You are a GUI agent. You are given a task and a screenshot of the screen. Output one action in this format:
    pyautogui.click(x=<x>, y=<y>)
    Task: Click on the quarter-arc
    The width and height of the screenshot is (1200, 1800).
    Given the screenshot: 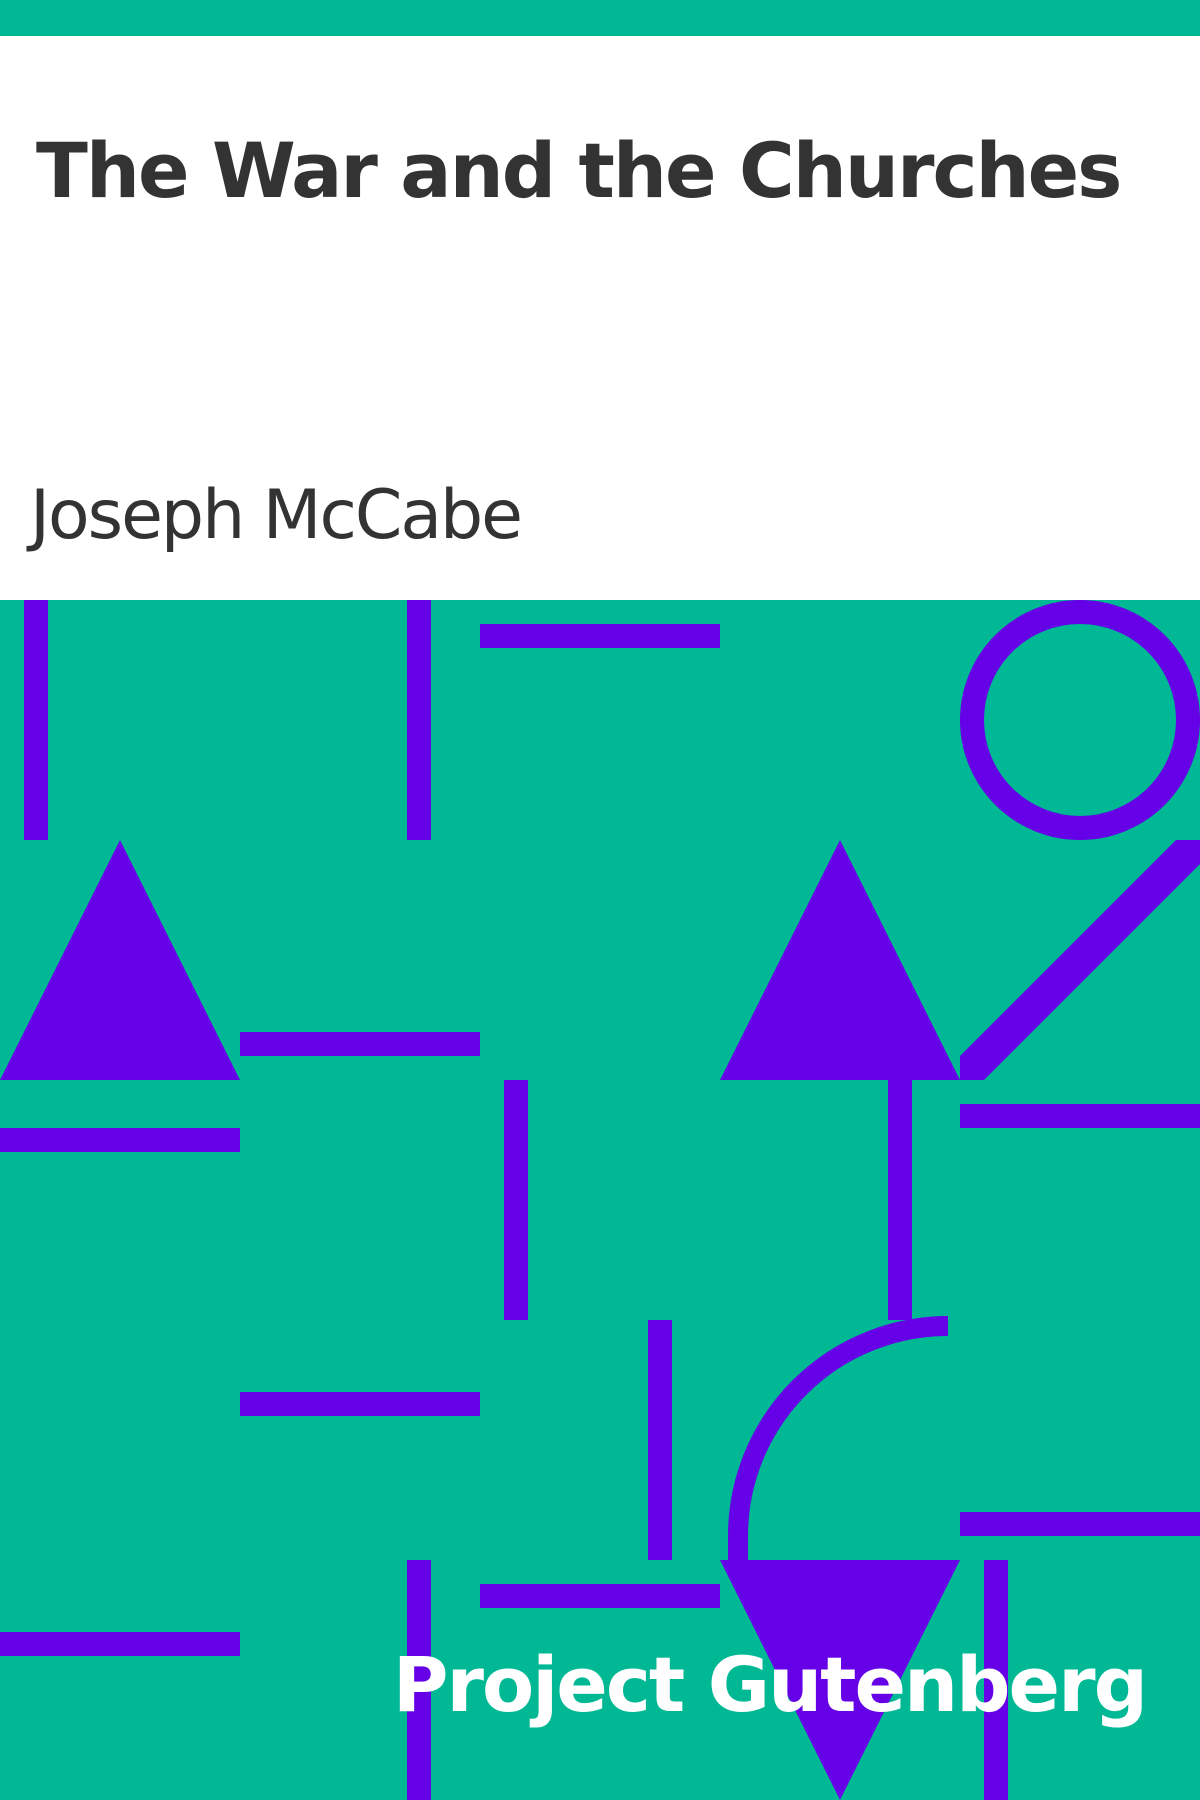 What is the action you would take?
    pyautogui.click(x=838, y=1438)
    